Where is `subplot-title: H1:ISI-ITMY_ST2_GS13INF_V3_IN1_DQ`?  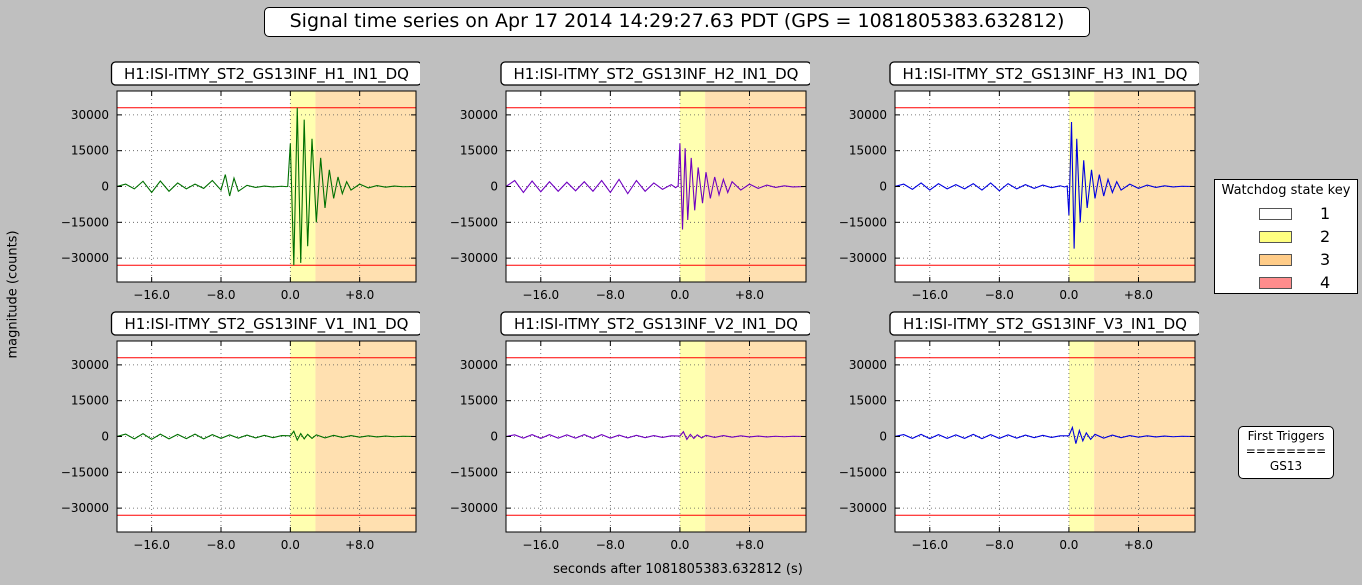 subplot-title: H1:ISI-ITMY_ST2_GS13INF_V3_IN1_DQ is located at coordinates (1045, 324).